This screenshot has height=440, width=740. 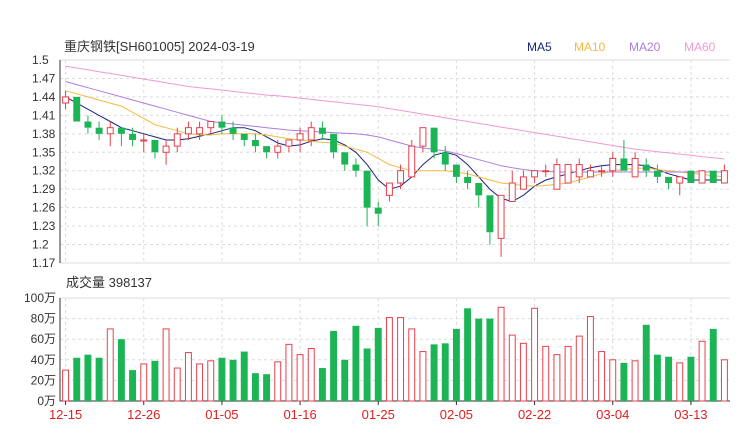 I want to click on price-tick-label: 1.29, so click(x=44, y=189).